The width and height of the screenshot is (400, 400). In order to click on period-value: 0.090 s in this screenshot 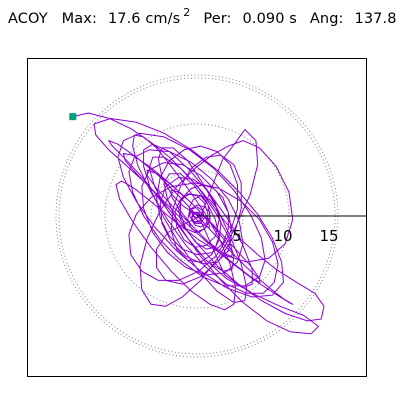, I will do `click(269, 19)`.